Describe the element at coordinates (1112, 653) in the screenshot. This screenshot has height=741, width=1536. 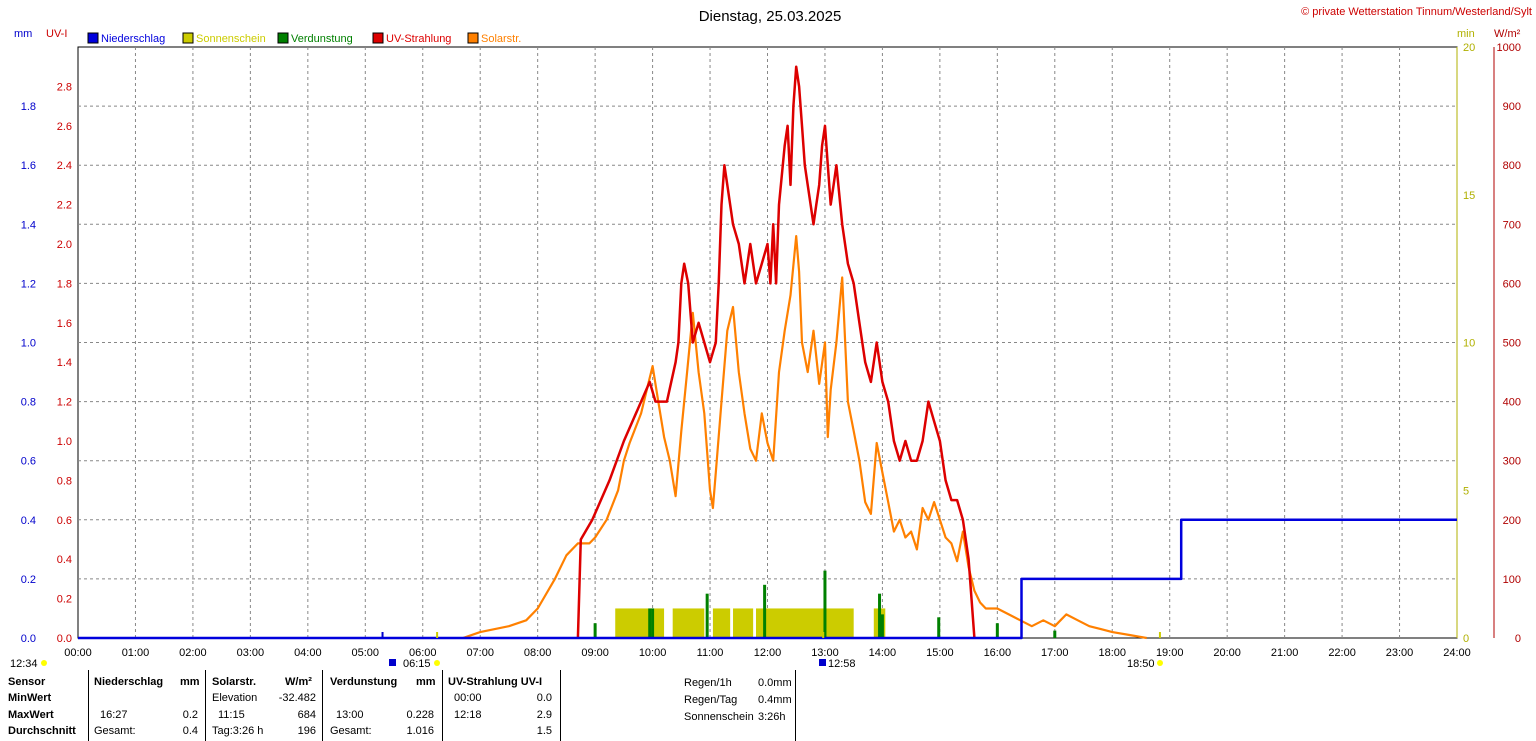
I see `x-tick-label: 18:00` at that location.